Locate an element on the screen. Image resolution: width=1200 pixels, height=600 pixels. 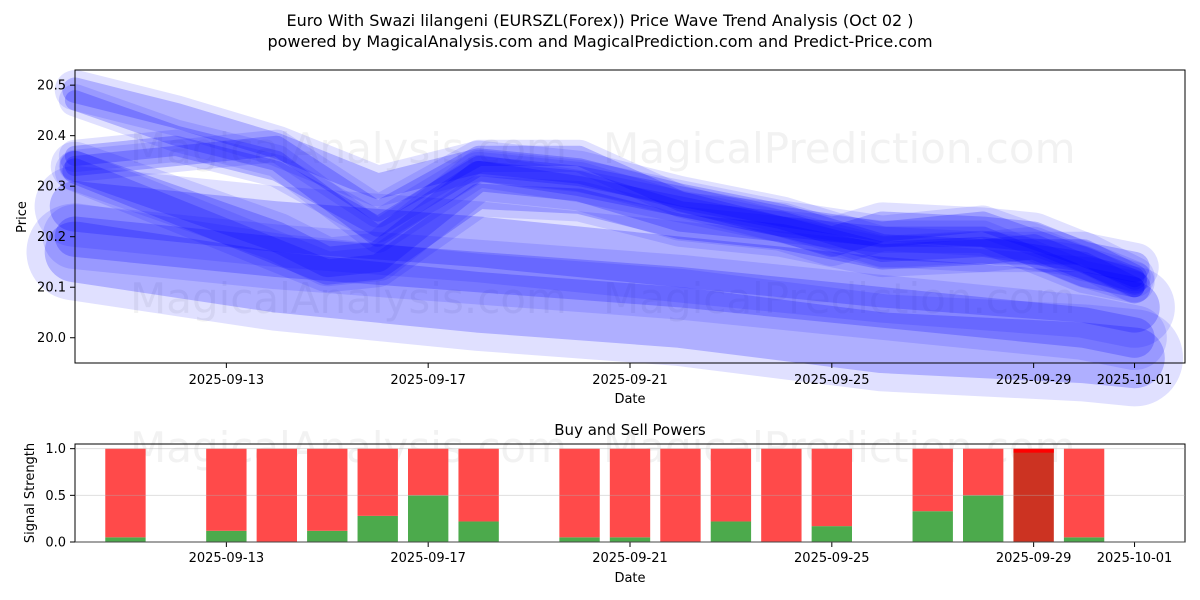
price-y-tick-label: 20.1 is located at coordinates (51, 288).